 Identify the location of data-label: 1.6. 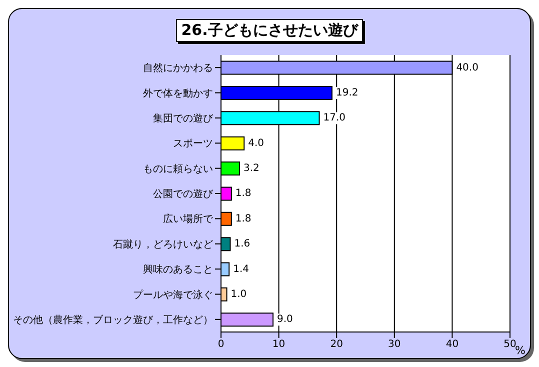
(242, 244).